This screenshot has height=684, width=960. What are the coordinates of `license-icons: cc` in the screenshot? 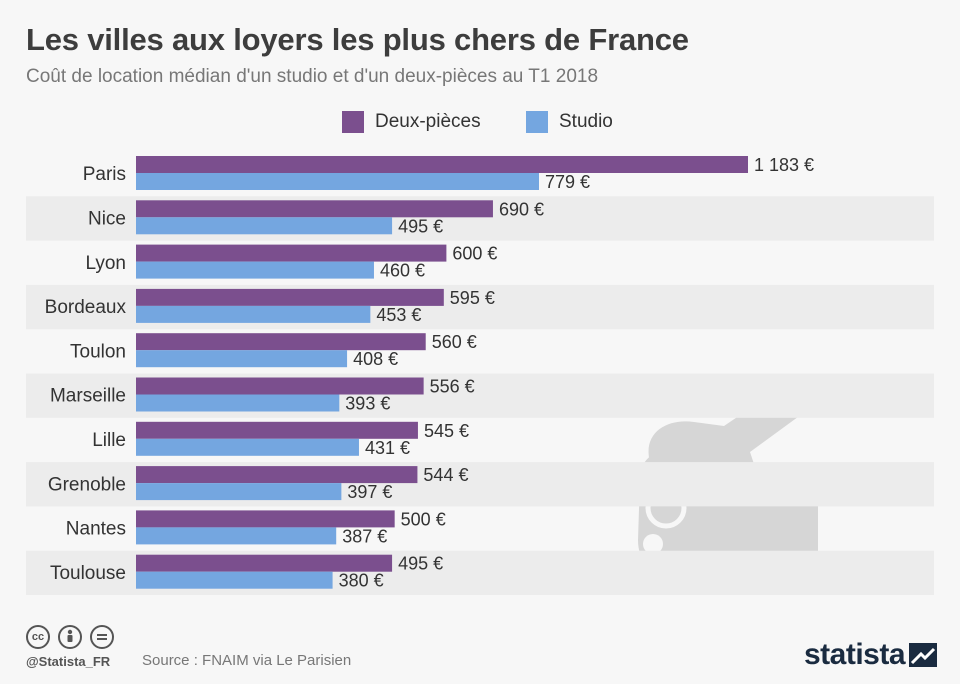 It's located at (70, 637).